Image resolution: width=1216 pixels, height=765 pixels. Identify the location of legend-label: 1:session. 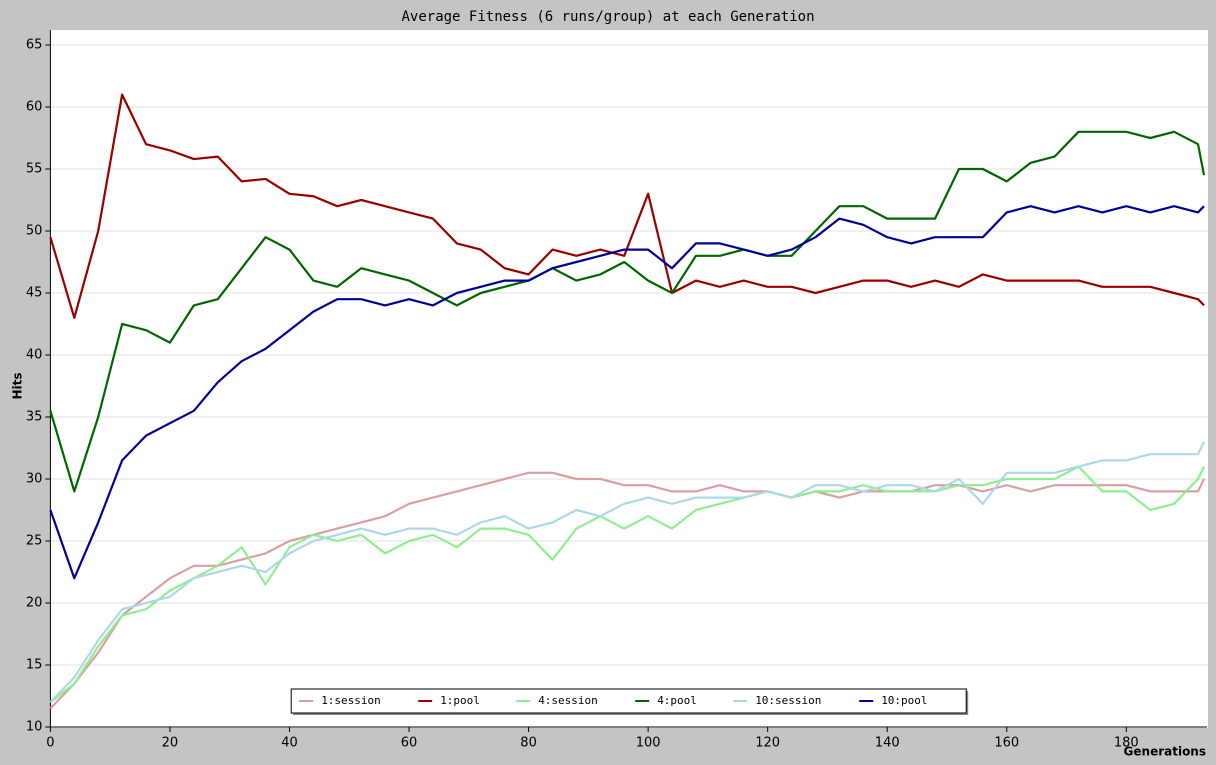
(351, 700).